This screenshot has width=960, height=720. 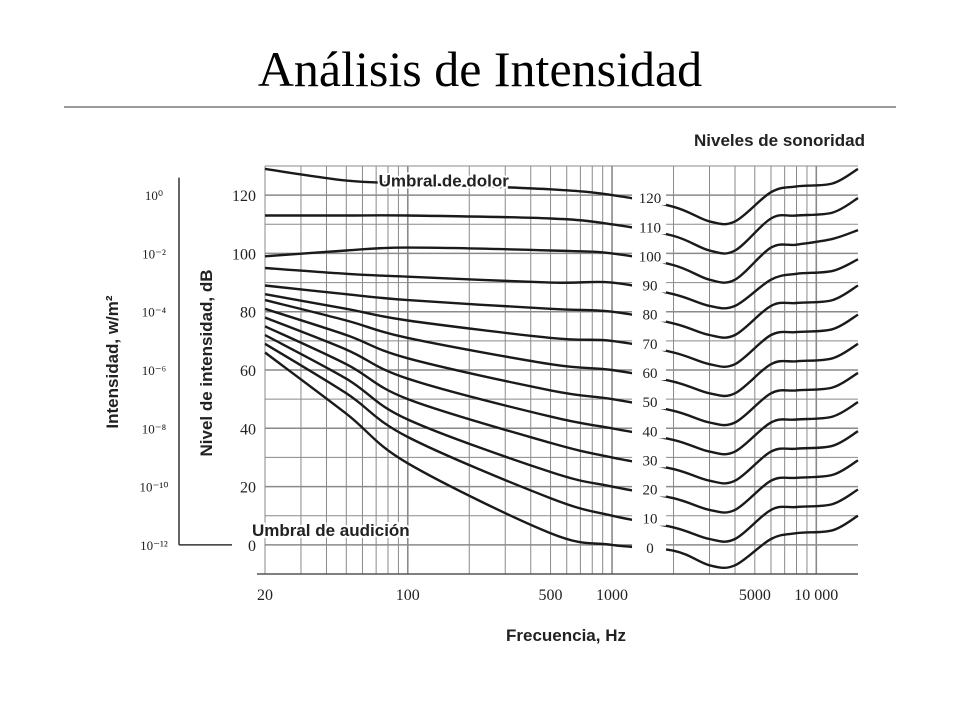 What do you see at coordinates (248, 429) in the screenshot?
I see `y-tick-label: 40` at bounding box center [248, 429].